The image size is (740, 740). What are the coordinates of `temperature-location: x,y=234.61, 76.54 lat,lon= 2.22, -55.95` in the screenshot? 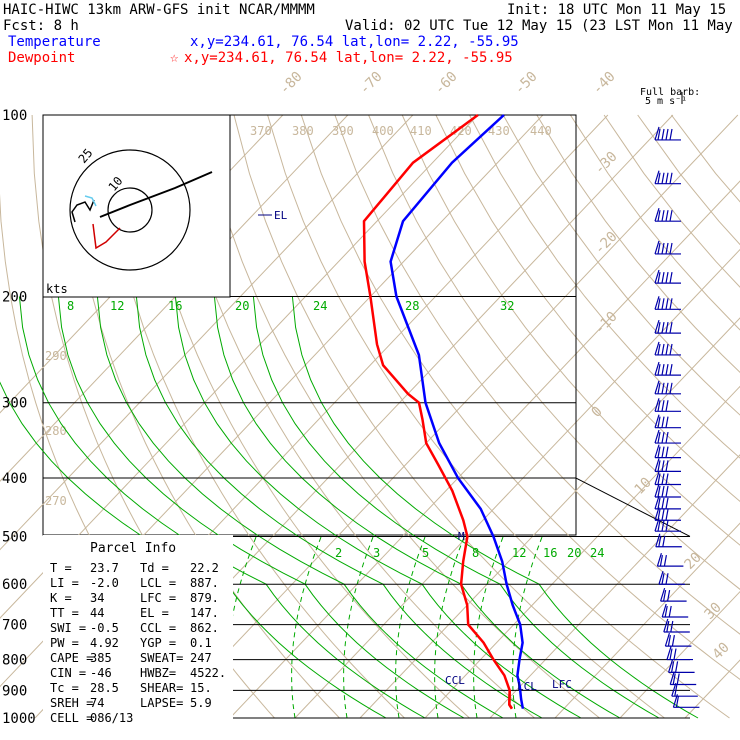 It's located at (354, 42).